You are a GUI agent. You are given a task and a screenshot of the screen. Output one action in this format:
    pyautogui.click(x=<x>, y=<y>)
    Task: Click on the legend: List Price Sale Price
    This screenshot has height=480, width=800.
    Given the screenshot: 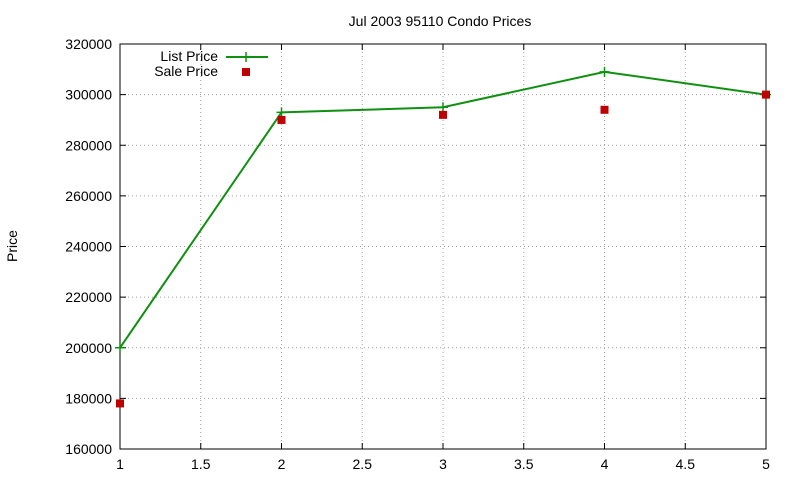 What is the action you would take?
    pyautogui.click(x=211, y=63)
    